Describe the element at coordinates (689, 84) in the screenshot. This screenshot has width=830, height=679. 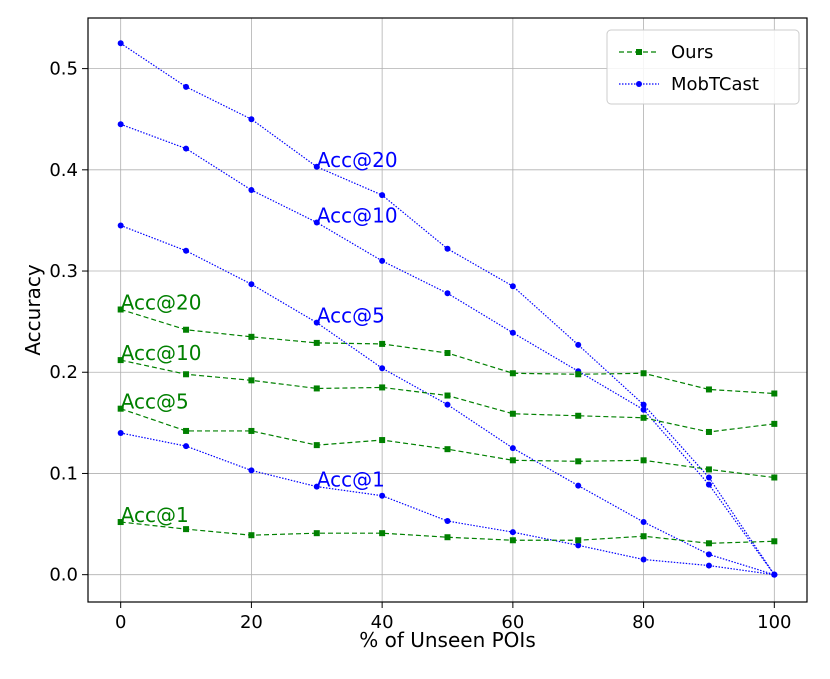
I see `legend-entry-mobtcast: MobTCast` at that location.